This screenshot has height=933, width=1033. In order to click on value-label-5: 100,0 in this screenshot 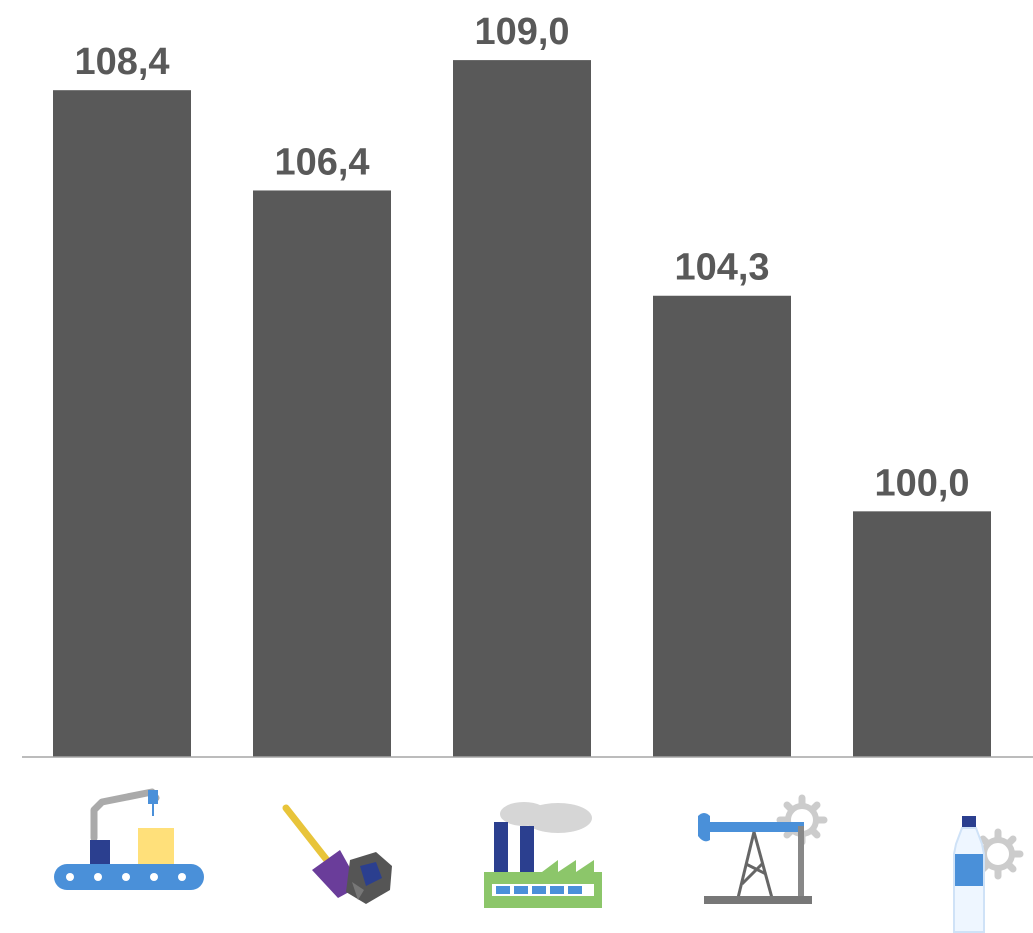, I will do `click(921, 483)`.